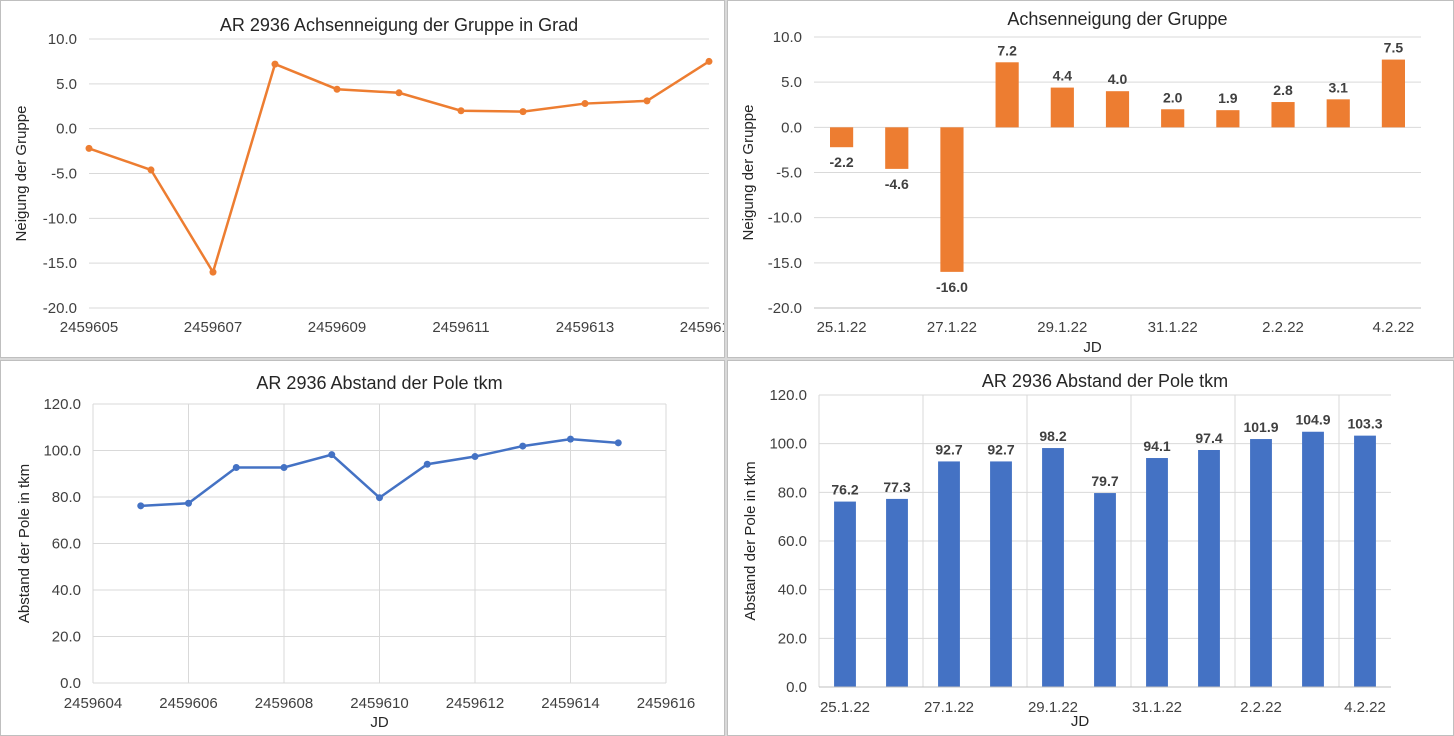 This screenshot has height=736, width=1454. Describe the element at coordinates (66, 590) in the screenshot. I see `y-tick-label: 40.0` at that location.